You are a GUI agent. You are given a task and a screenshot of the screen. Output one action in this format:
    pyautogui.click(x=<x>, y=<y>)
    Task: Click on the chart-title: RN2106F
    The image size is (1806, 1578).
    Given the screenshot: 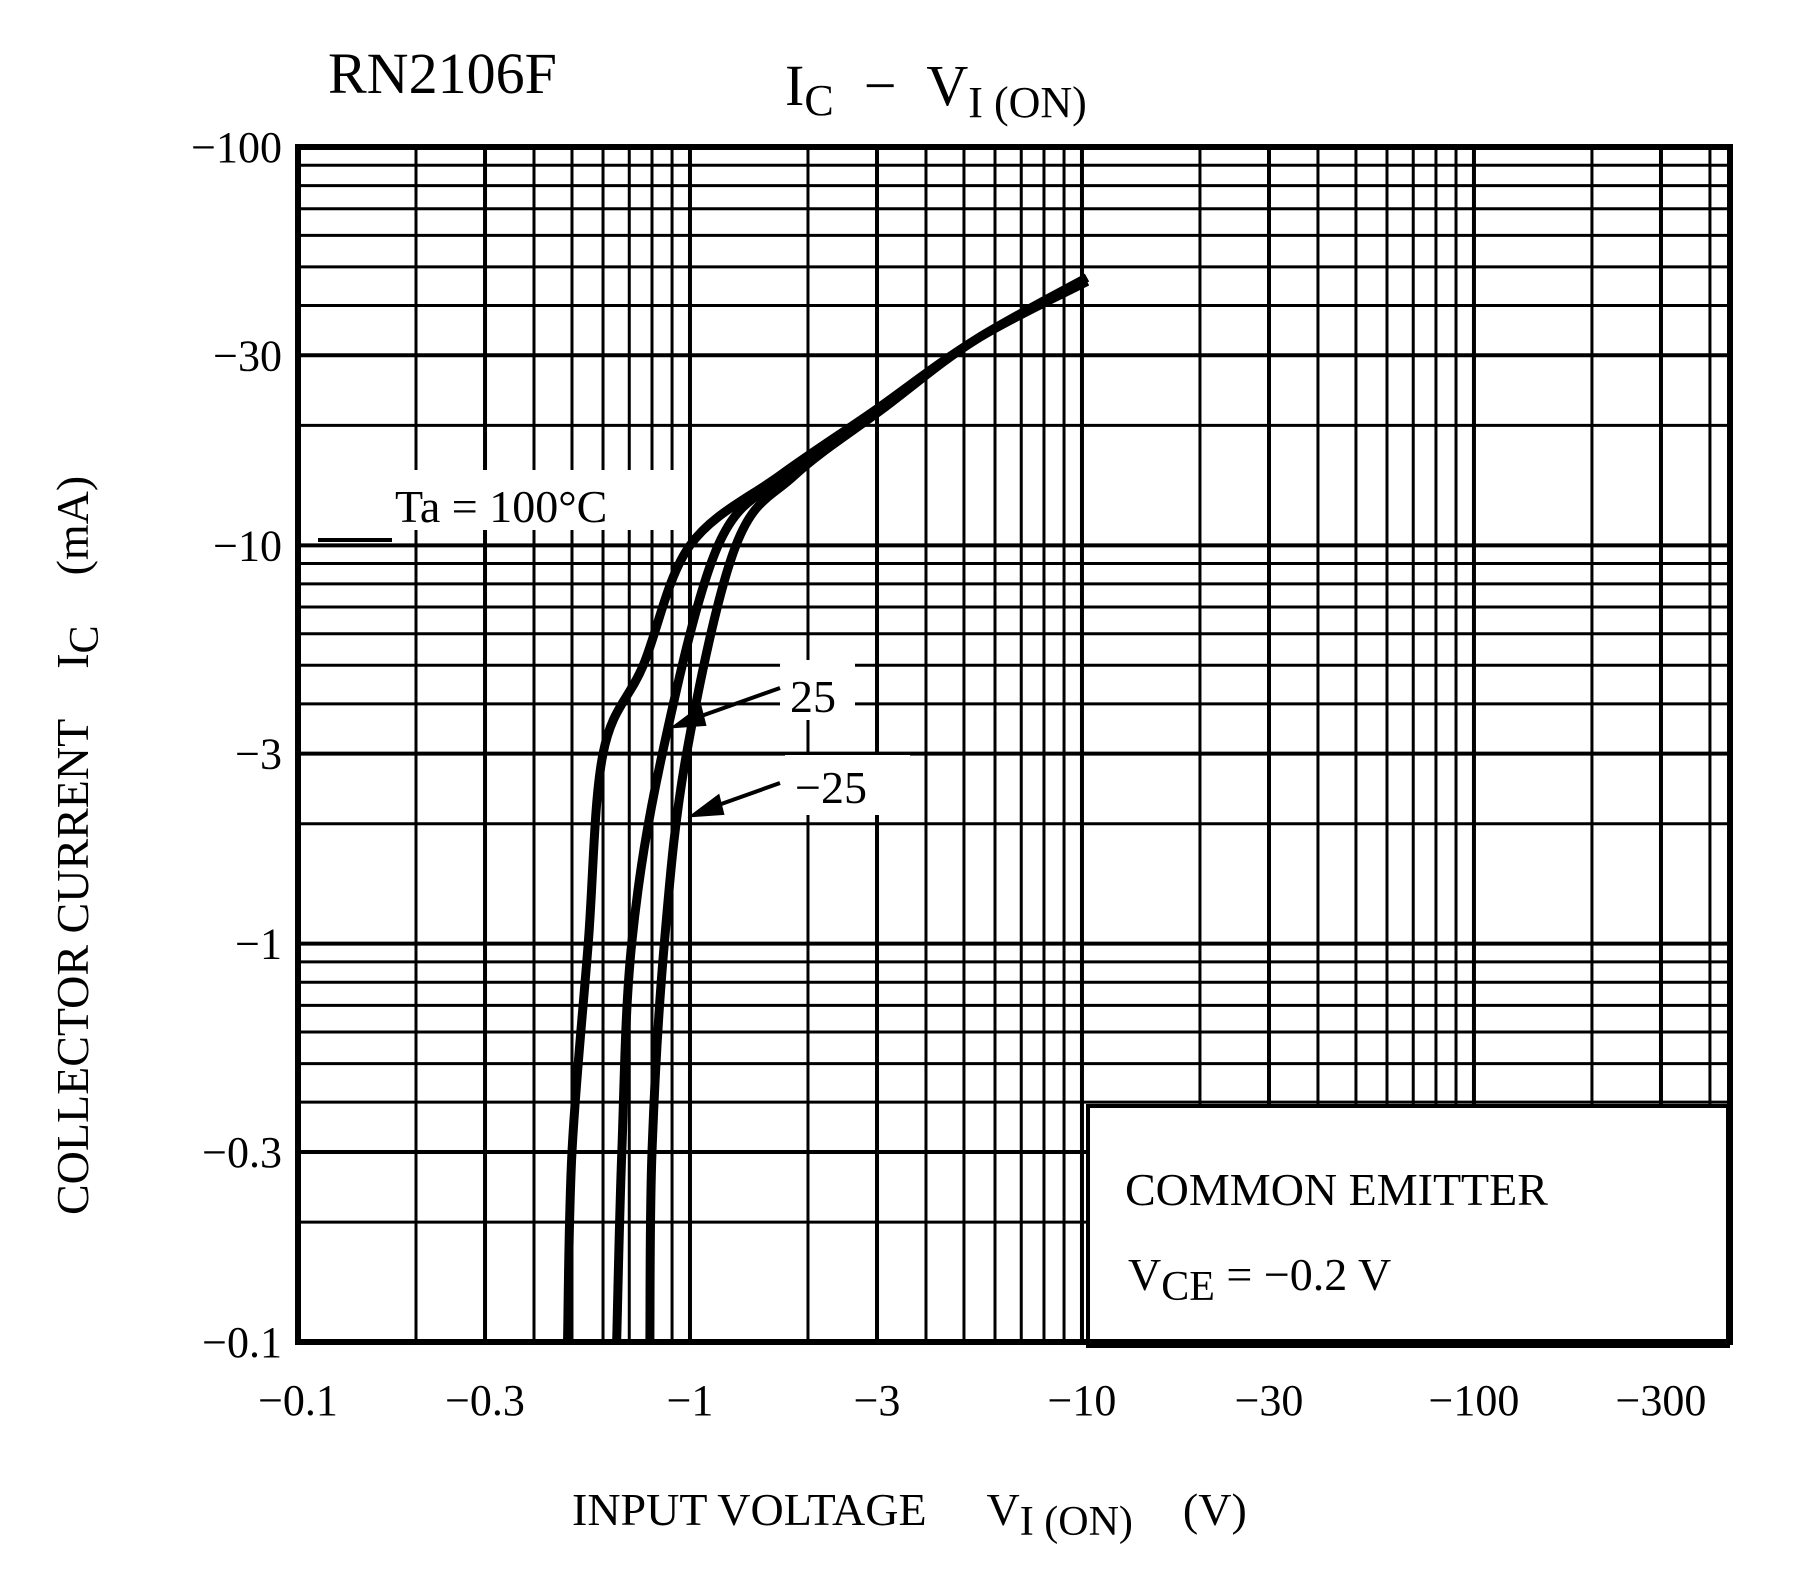 What is the action you would take?
    pyautogui.click(x=442, y=73)
    